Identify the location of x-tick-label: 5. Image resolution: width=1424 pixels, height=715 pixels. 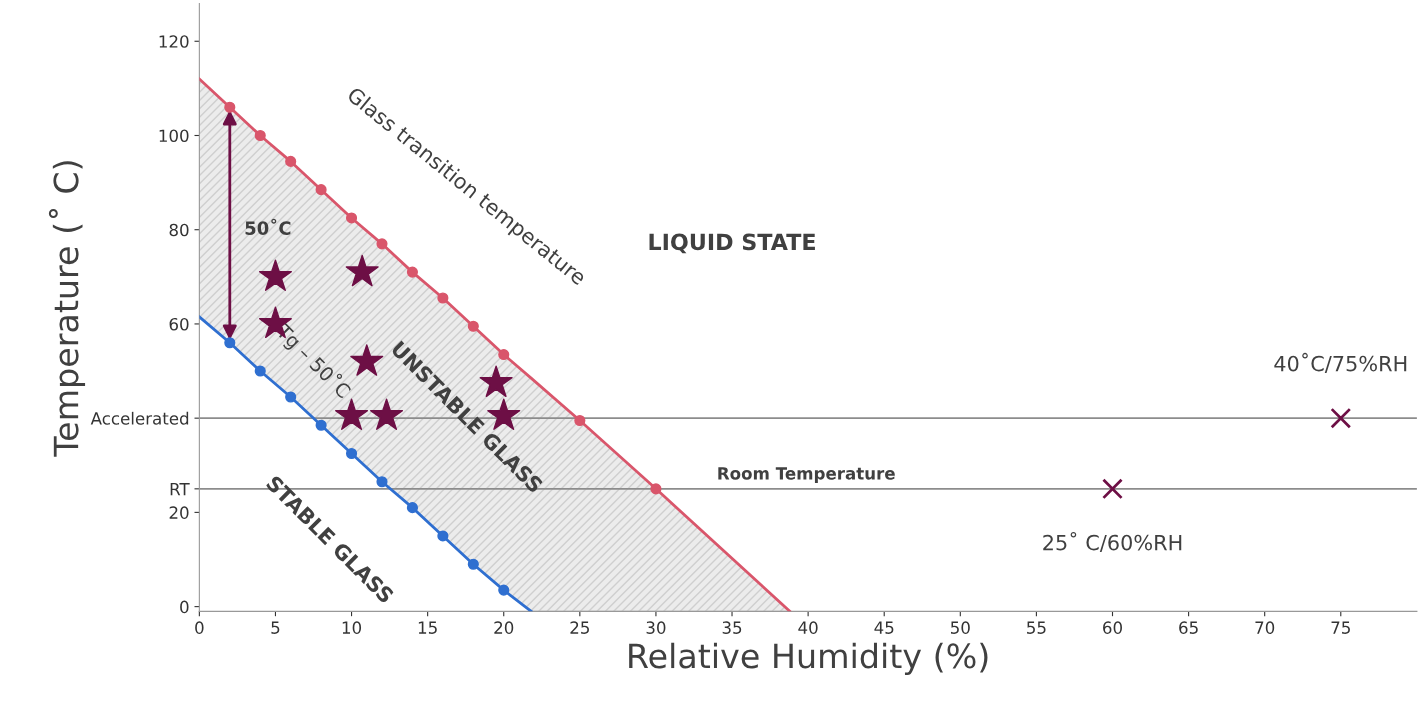
(275, 627).